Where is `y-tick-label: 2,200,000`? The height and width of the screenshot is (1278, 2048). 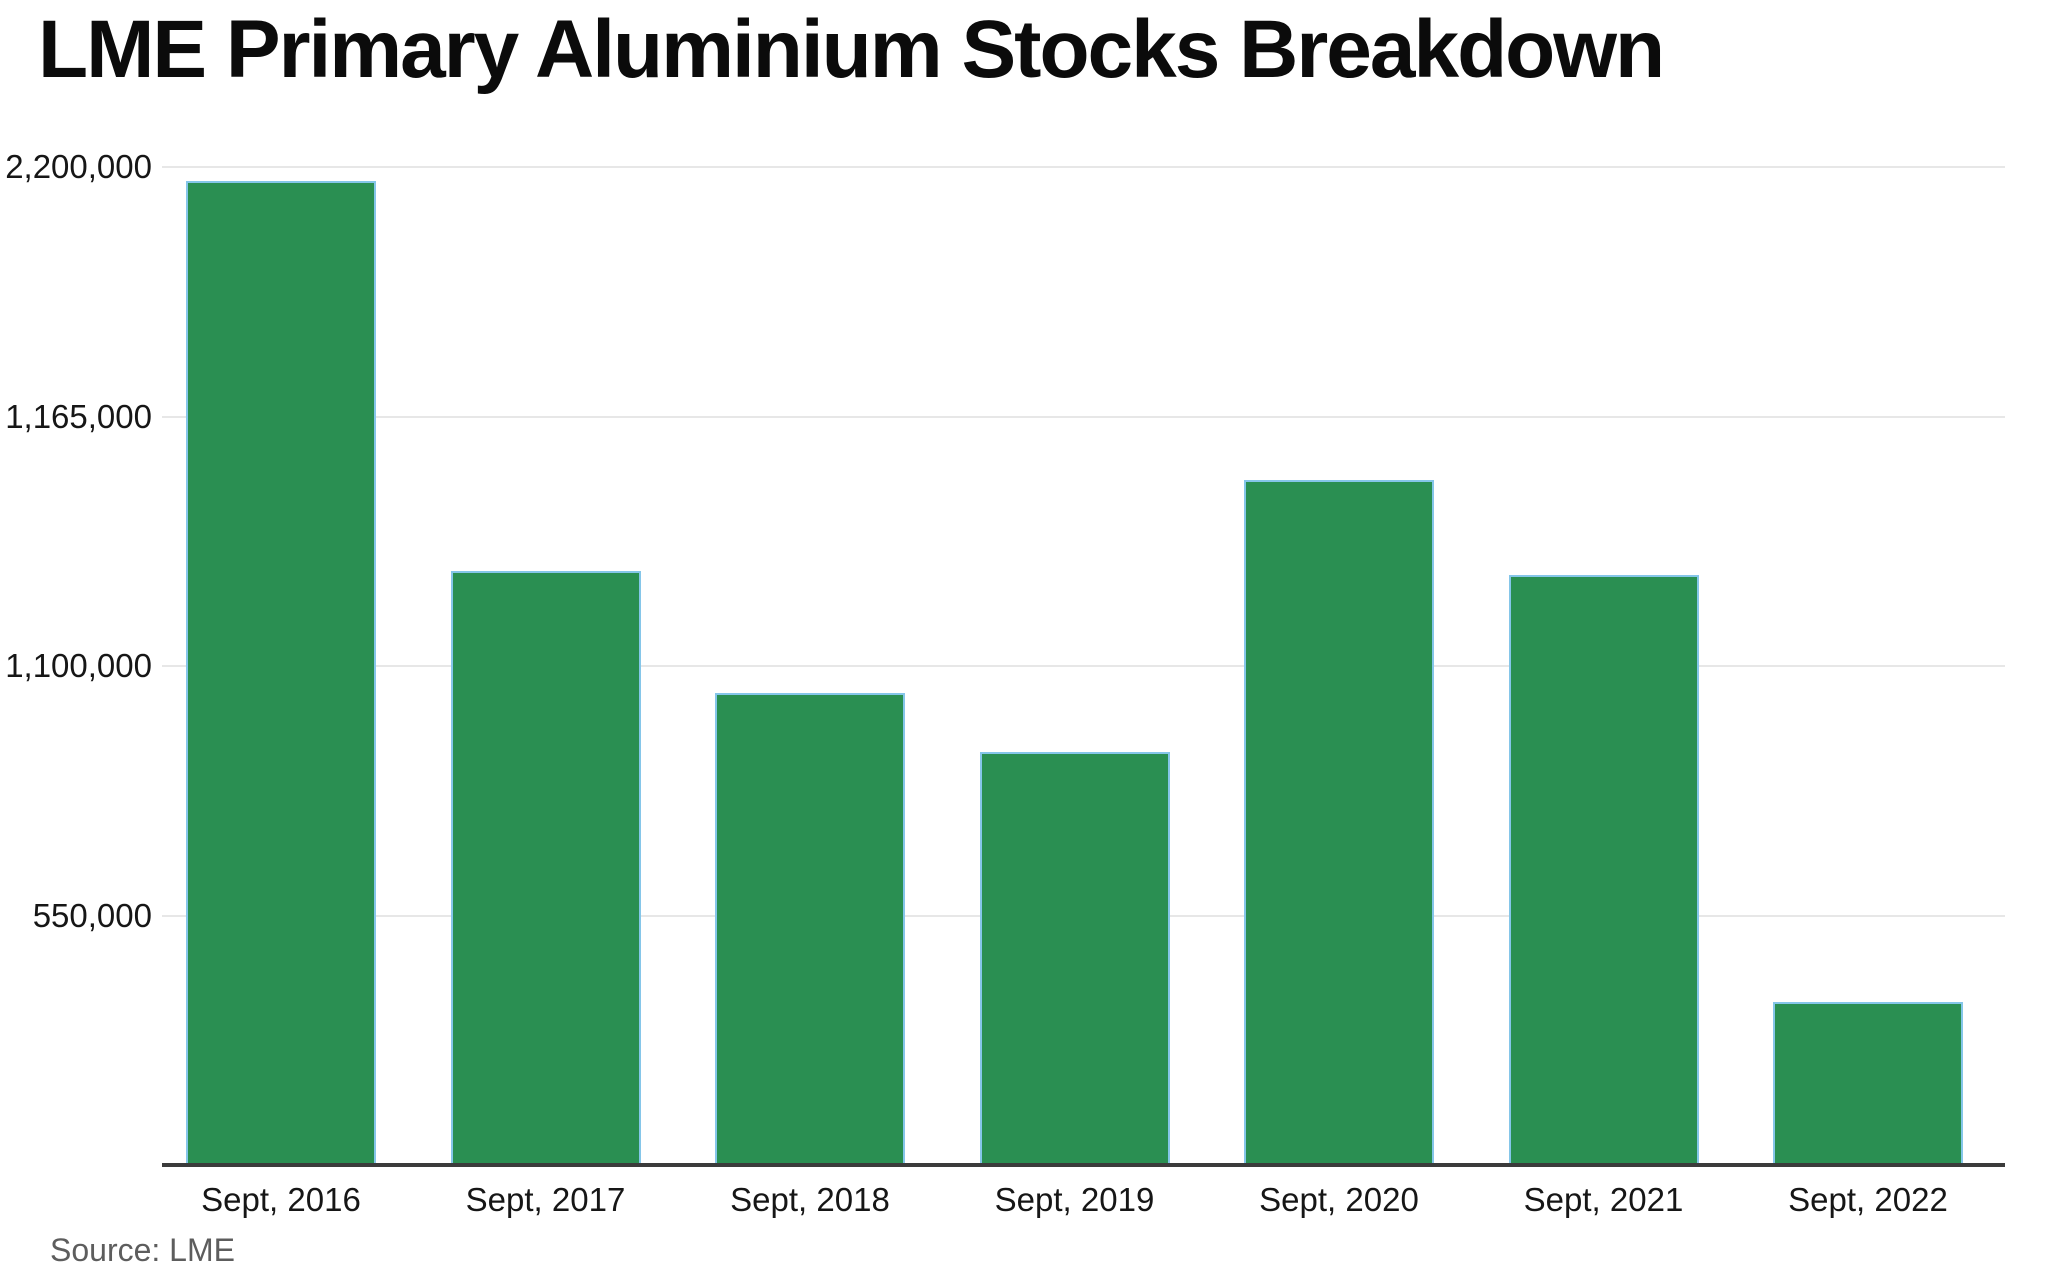
y-tick-label: 2,200,000 is located at coordinates (78, 166).